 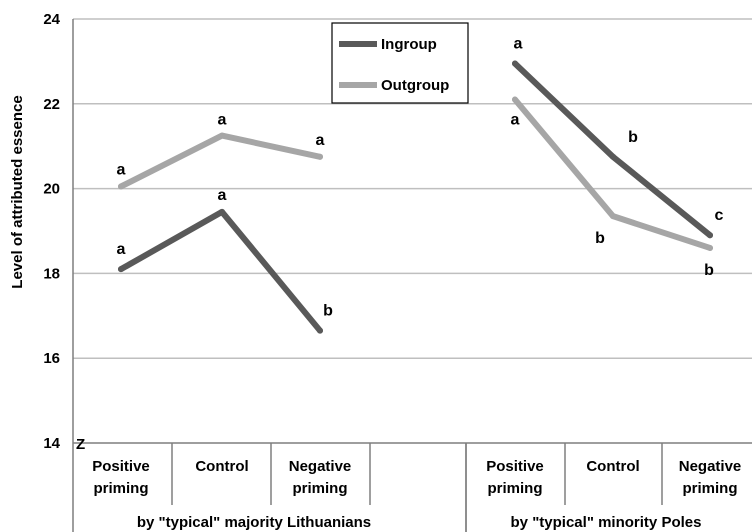 I want to click on significance-letter: c, so click(x=719, y=215).